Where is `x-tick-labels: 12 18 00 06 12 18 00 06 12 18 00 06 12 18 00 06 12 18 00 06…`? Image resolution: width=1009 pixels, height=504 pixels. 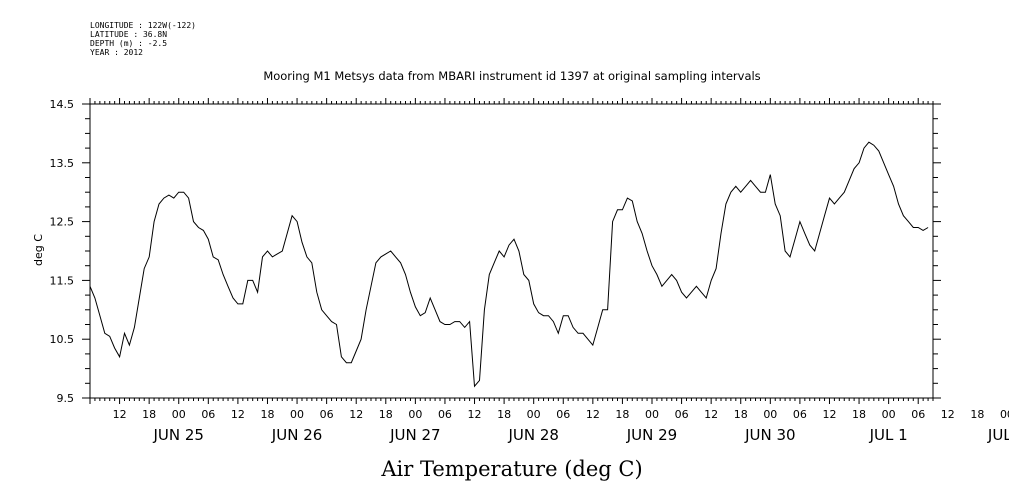
x-tick-labels: 12 18 00 06 12 18 00 06 12 18 00 06 12 18 00 06 12 18 00 06… is located at coordinates (561, 426).